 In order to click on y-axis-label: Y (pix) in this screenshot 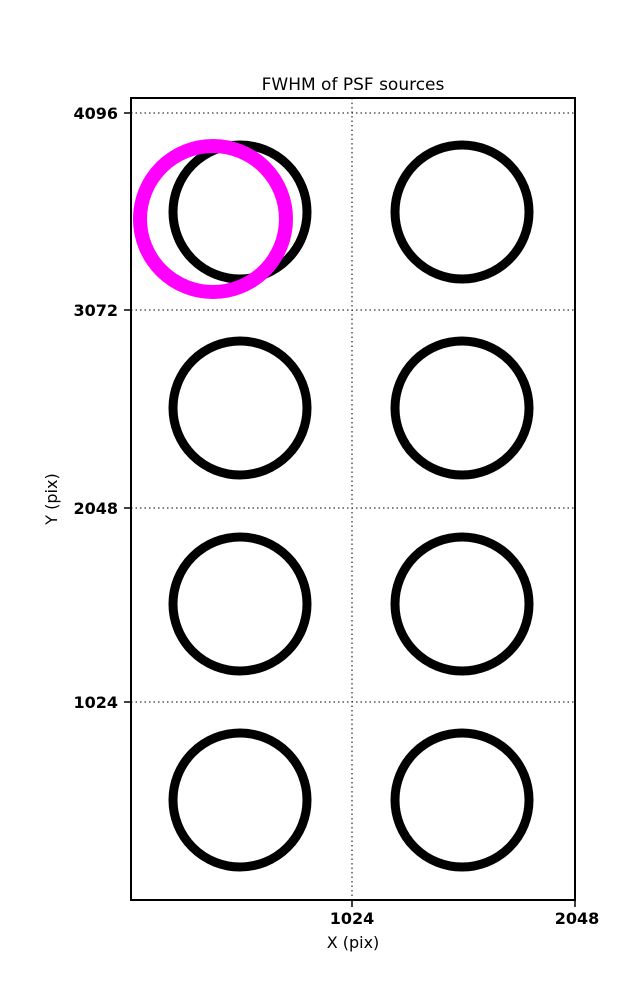, I will do `click(51, 499)`.